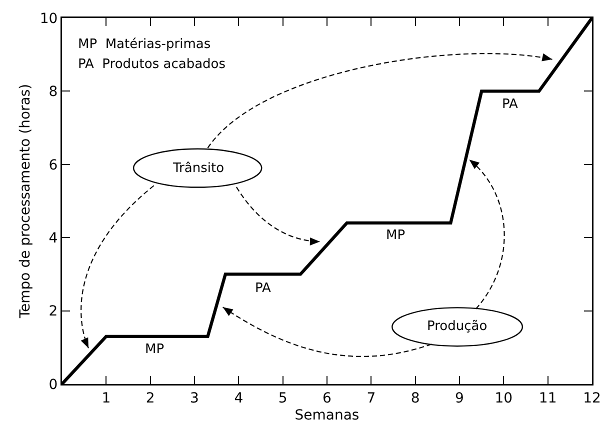 The height and width of the screenshot is (432, 608). What do you see at coordinates (26, 202) in the screenshot?
I see `y-axis-title: Tempo de processamento (horas)` at bounding box center [26, 202].